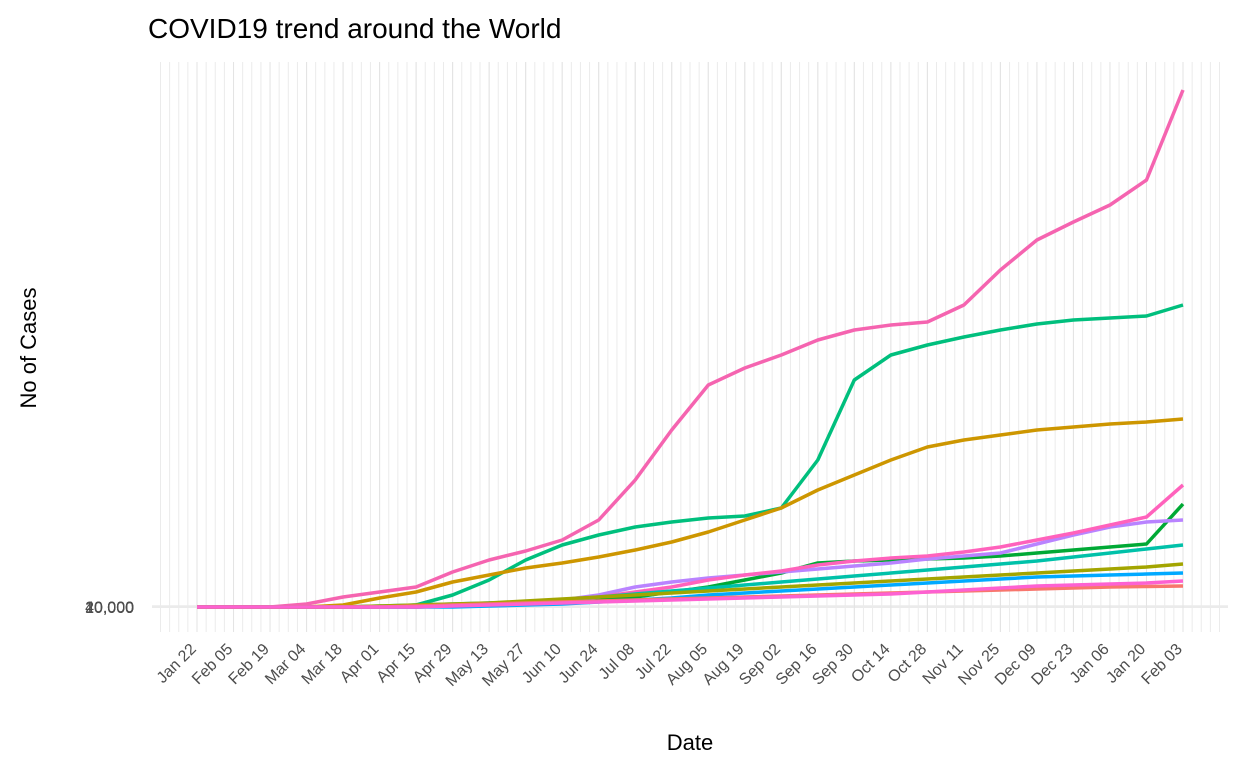 This screenshot has width=1248, height=773. I want to click on y-axis-label: No of Cases, so click(28, 347).